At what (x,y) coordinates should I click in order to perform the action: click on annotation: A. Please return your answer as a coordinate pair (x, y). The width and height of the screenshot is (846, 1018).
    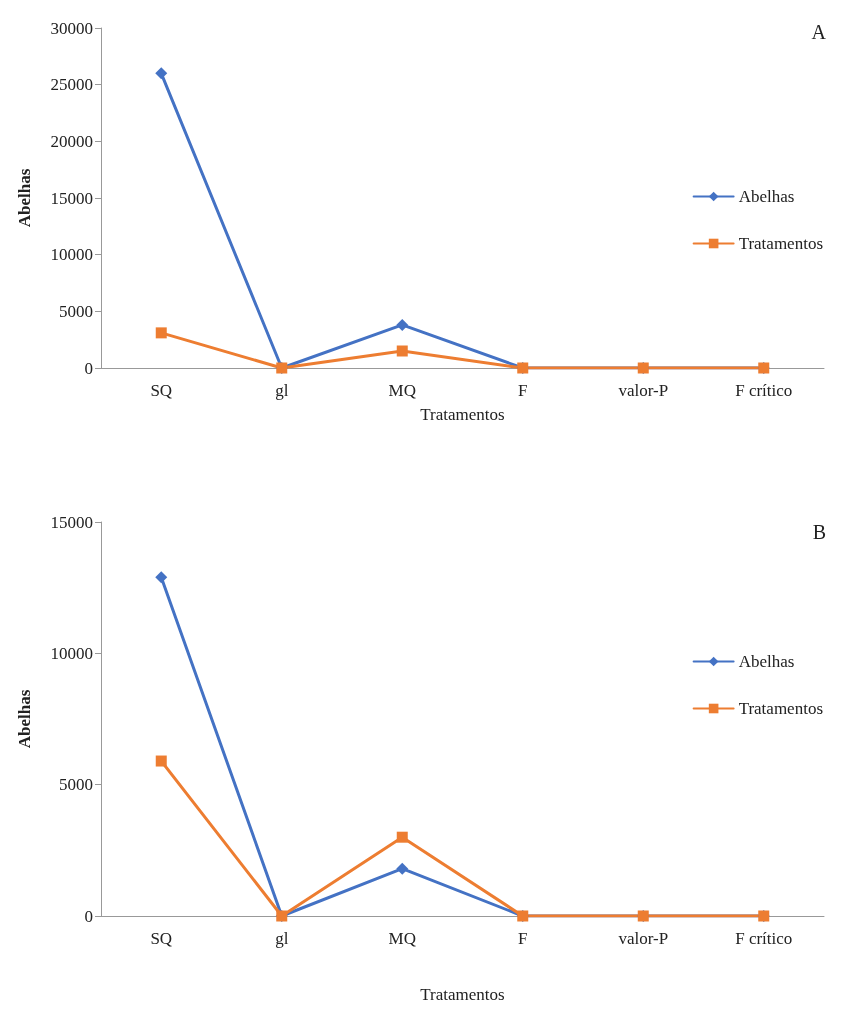
    Looking at the image, I should click on (819, 32).